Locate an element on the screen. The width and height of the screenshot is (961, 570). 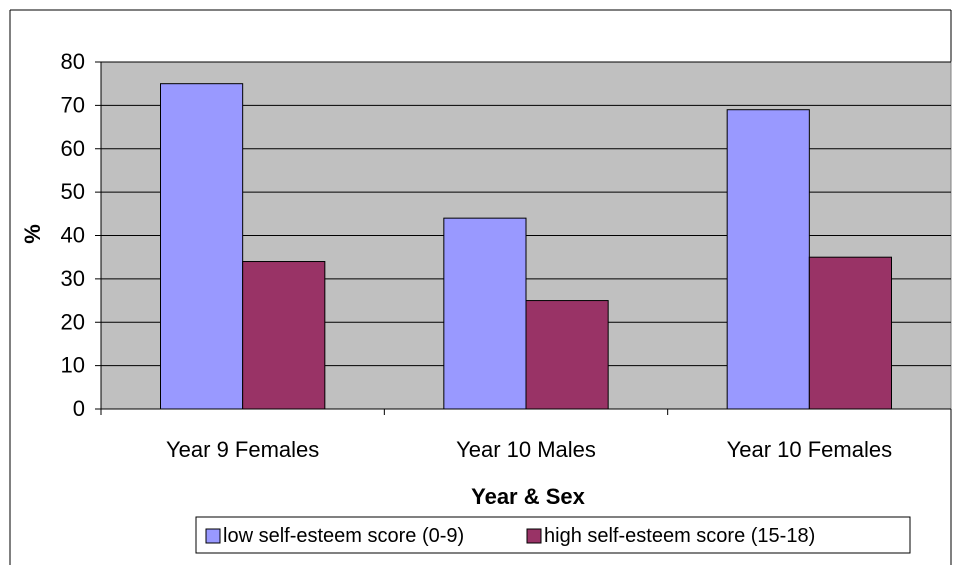
y-tick-labels: 0 10 20 30 40 50 60 70 80 is located at coordinates (73, 235).